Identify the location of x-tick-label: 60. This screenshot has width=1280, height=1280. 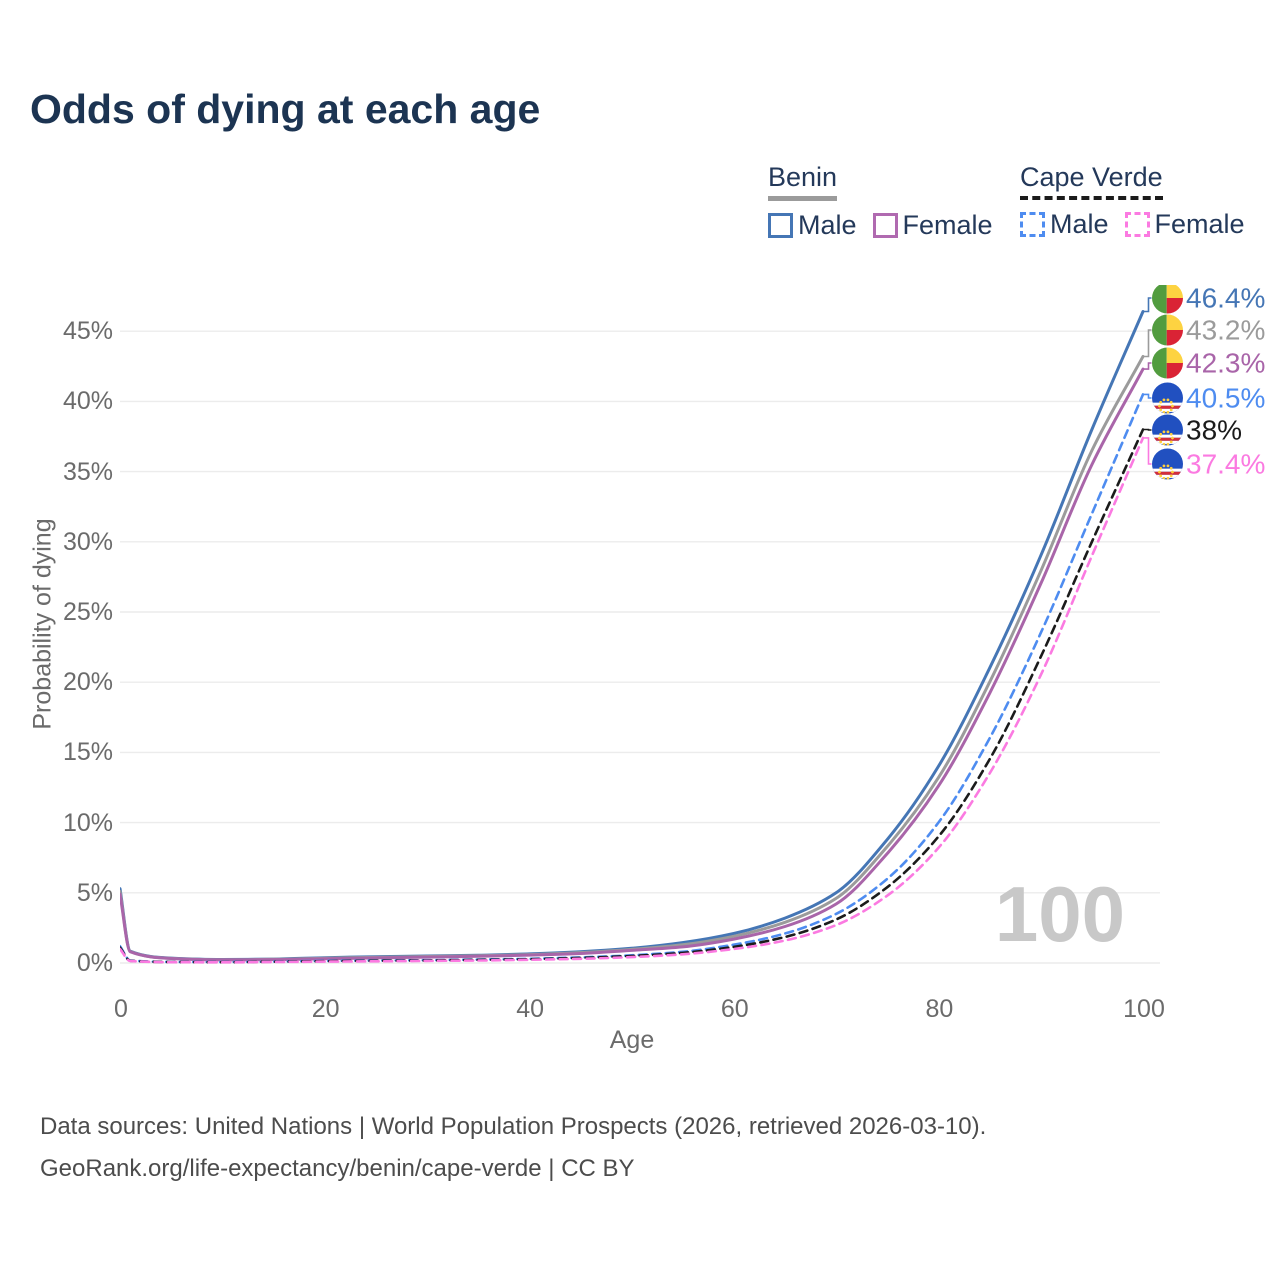
(734, 1009).